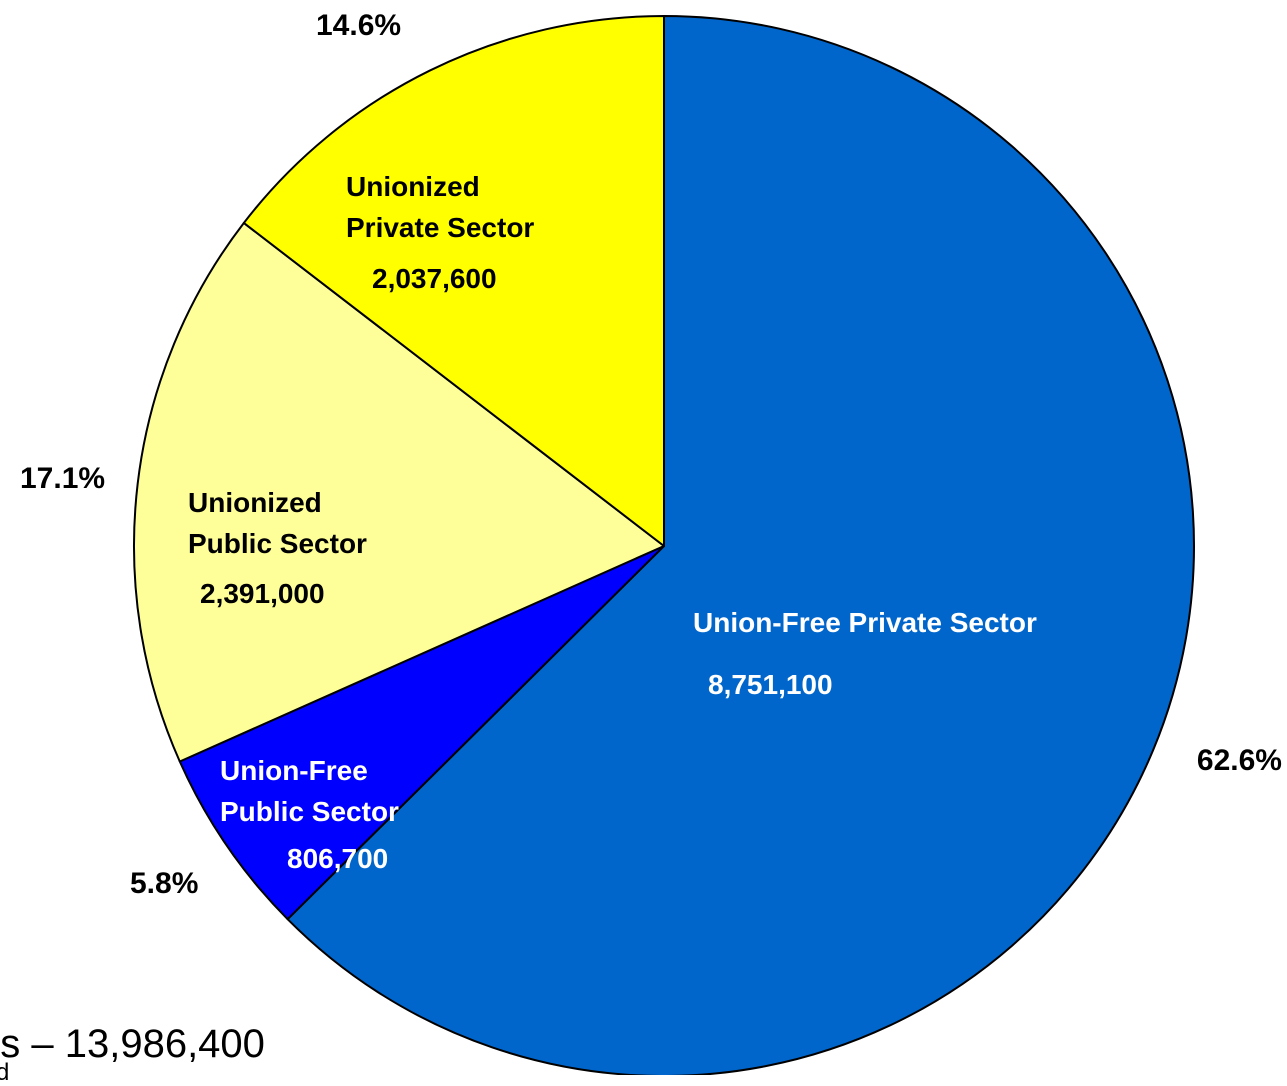 Image resolution: width=1287 pixels, height=1086 pixels. Describe the element at coordinates (434, 278) in the screenshot. I see `slice-value-3: 2,037,600` at that location.